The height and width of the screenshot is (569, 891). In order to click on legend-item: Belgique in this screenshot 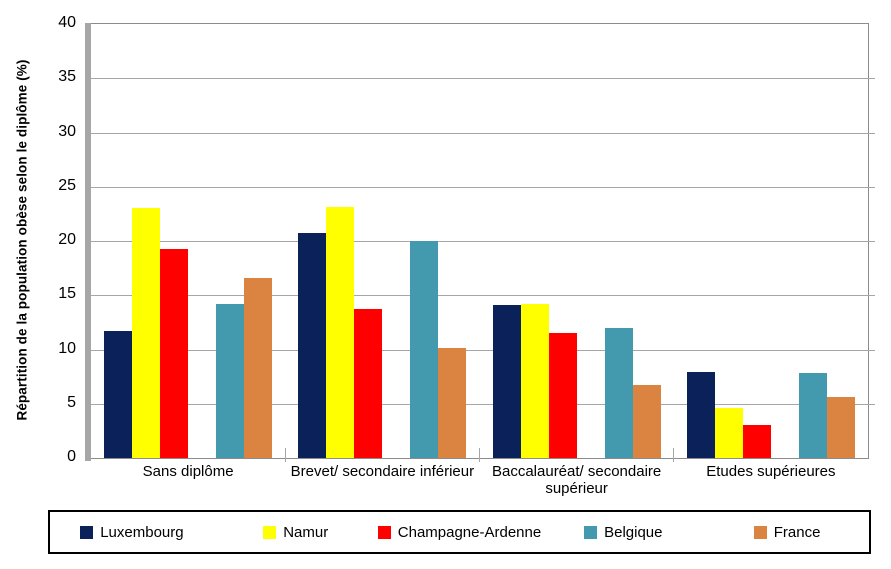, I will do `click(623, 532)`.